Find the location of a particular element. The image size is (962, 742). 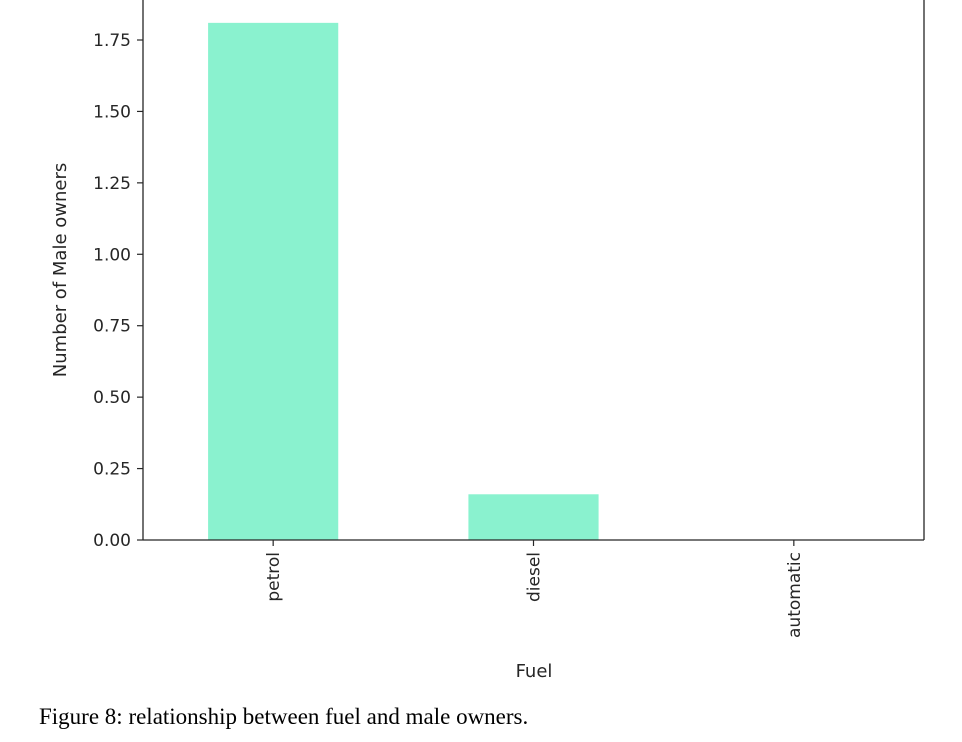

y-tick-label: 0.75 is located at coordinates (112, 327).